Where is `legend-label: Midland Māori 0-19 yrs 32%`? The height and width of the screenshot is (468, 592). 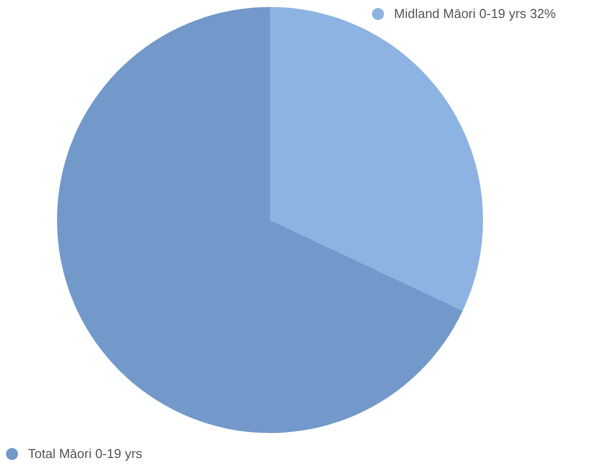 legend-label: Midland Māori 0-19 yrs 32% is located at coordinates (475, 13).